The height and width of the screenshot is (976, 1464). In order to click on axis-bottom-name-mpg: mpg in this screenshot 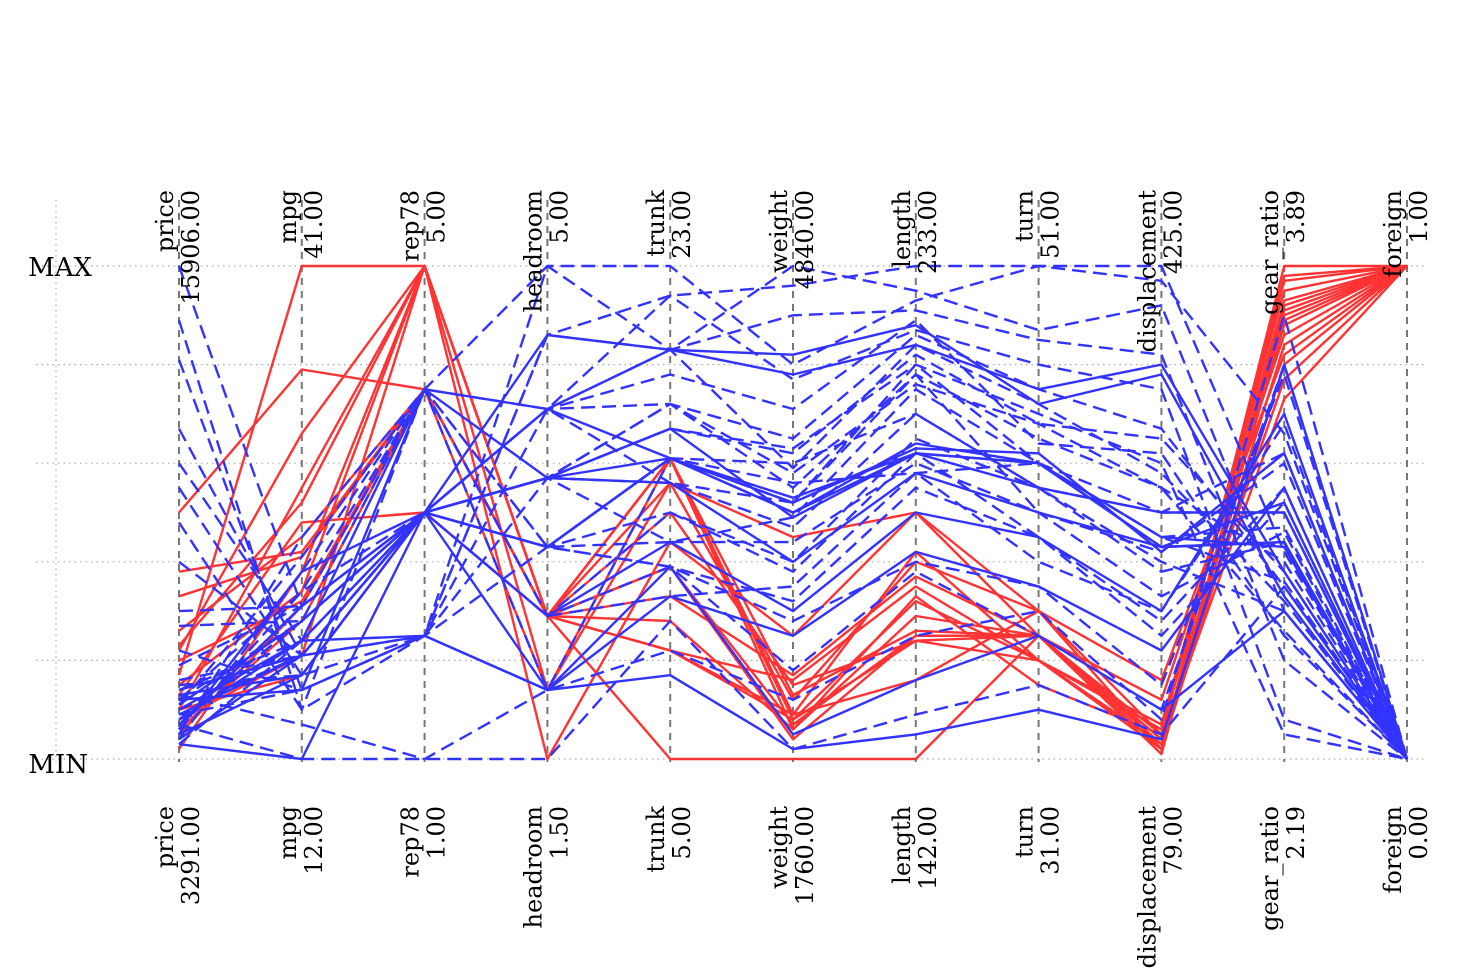, I will do `click(288, 832)`.